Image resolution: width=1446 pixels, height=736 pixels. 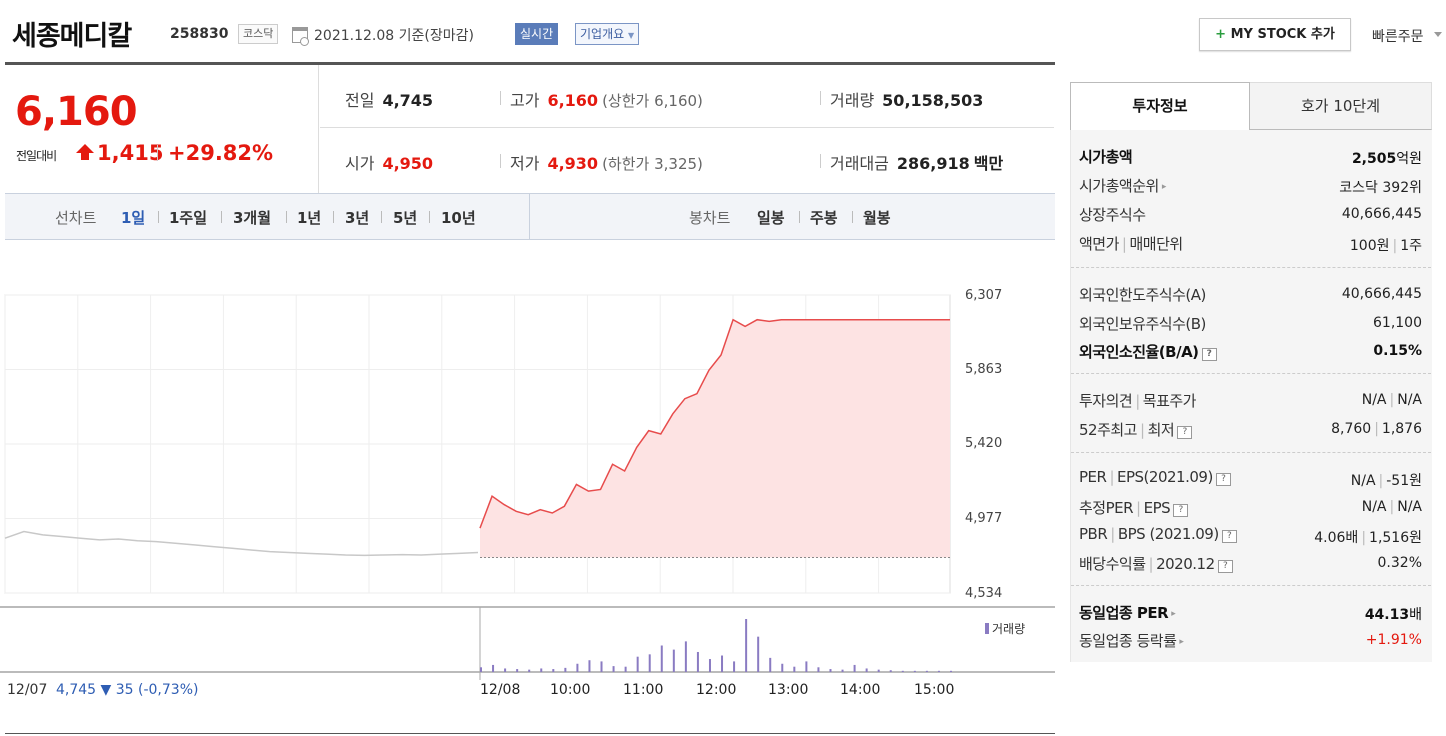 I want to click on volume-swatch, so click(x=987, y=628).